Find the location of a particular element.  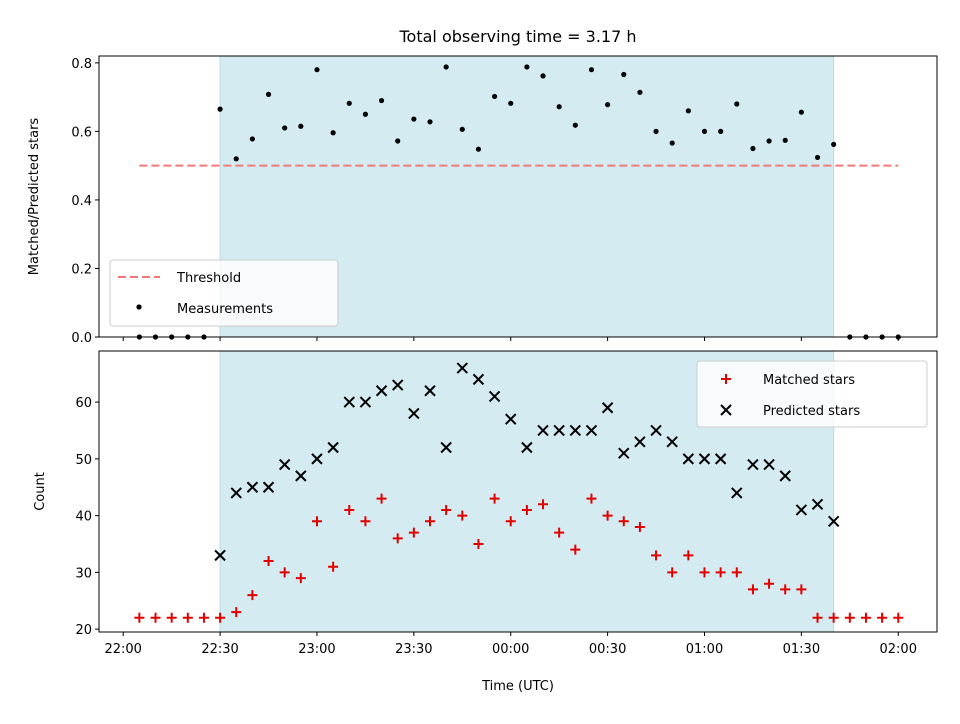

series-matched-stars is located at coordinates (519, 558).